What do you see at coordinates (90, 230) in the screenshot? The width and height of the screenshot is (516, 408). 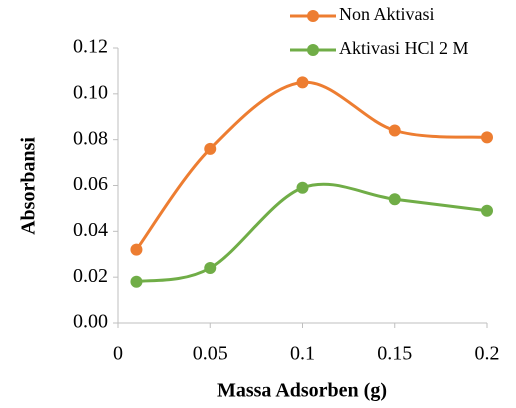 I see `y-tick-label: 0.04` at bounding box center [90, 230].